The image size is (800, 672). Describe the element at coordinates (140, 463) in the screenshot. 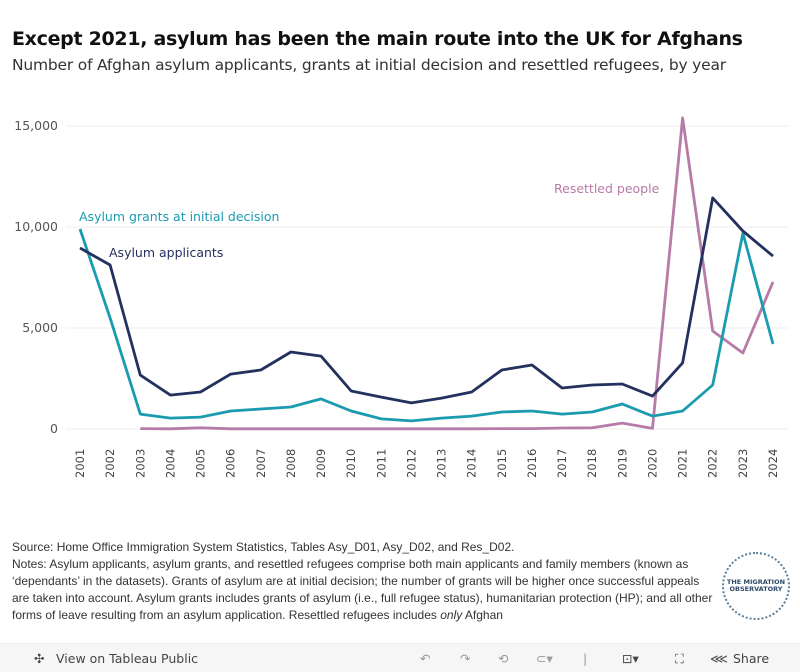

I see `x-tick-label: 2003` at that location.